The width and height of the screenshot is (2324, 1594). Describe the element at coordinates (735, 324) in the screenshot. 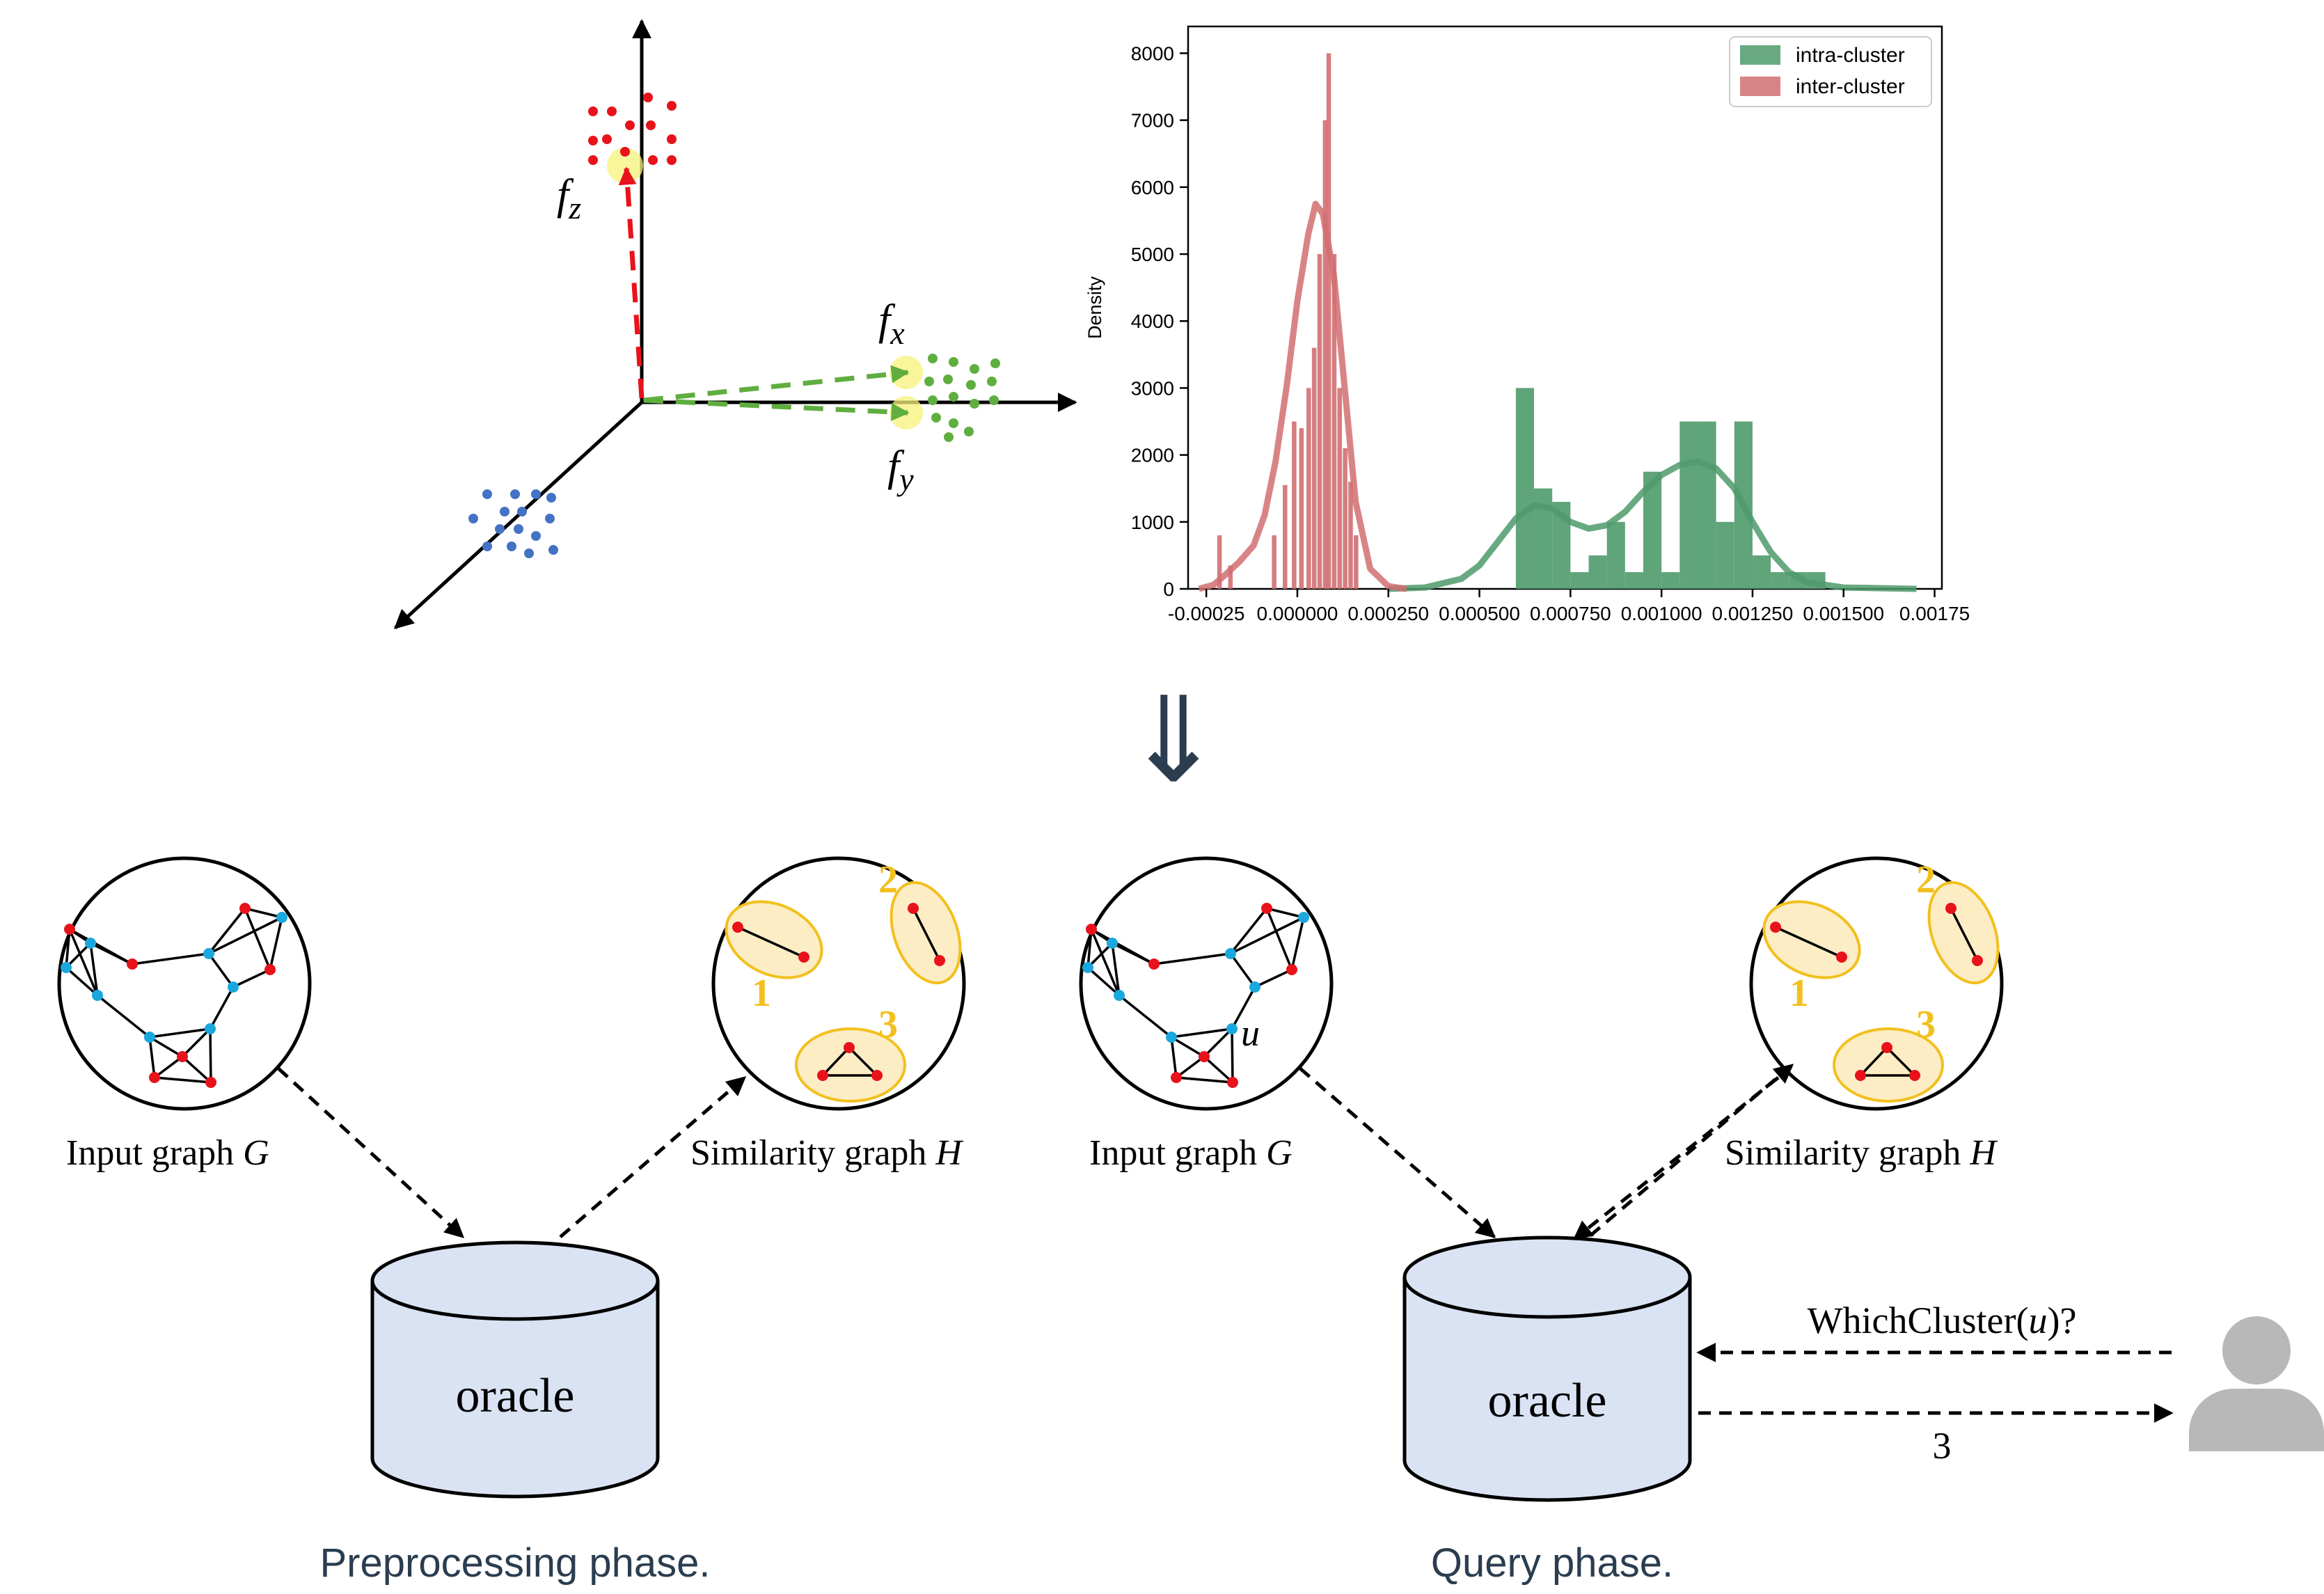

I see `feature-space-plot: fz fx fy` at that location.